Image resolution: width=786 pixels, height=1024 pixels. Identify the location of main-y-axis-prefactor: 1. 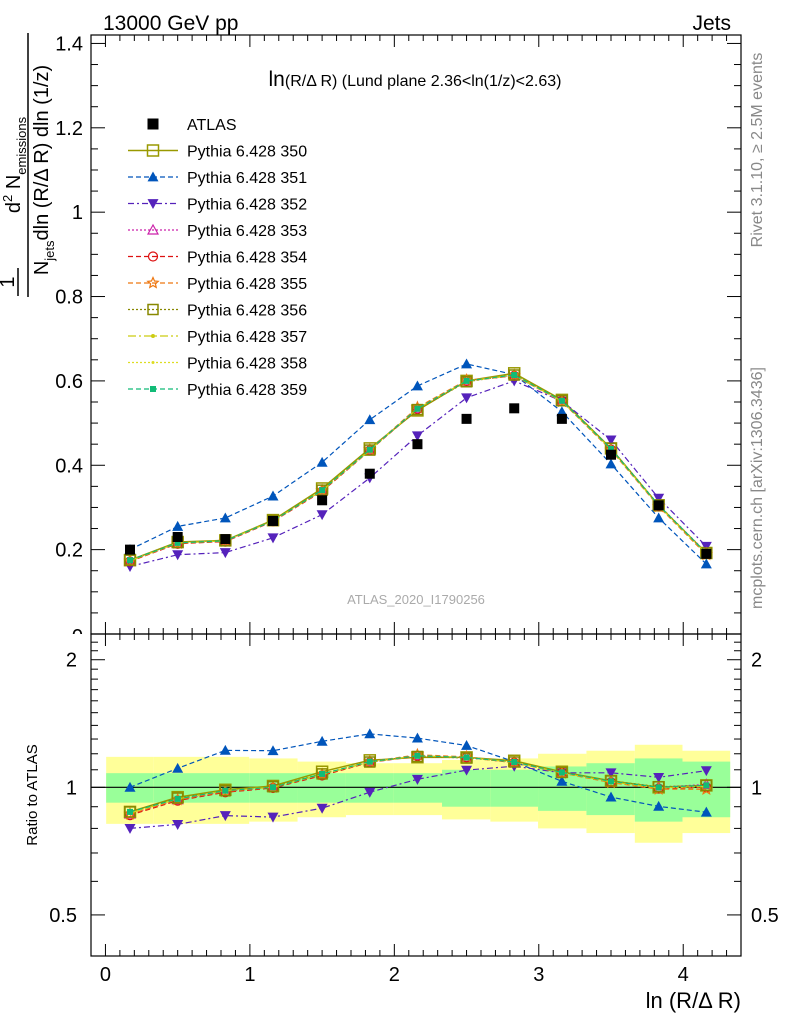
(9, 282).